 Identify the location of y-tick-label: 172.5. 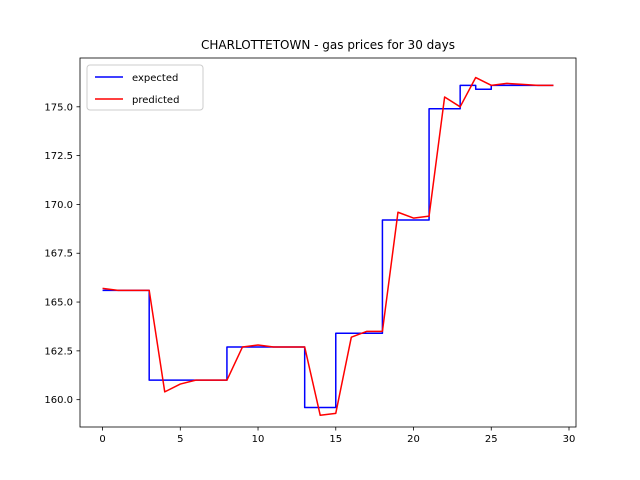
(58, 156).